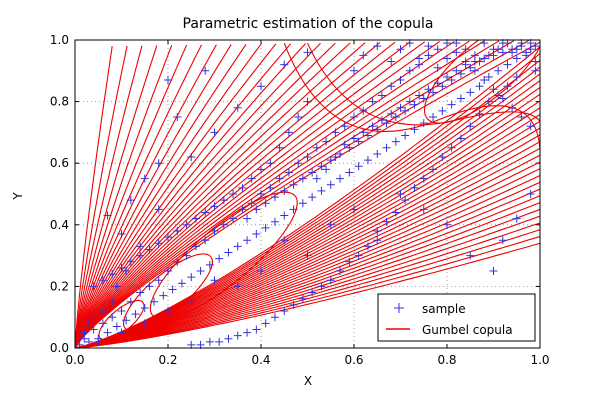  I want to click on x-tick-label: 0.0, so click(74, 360).